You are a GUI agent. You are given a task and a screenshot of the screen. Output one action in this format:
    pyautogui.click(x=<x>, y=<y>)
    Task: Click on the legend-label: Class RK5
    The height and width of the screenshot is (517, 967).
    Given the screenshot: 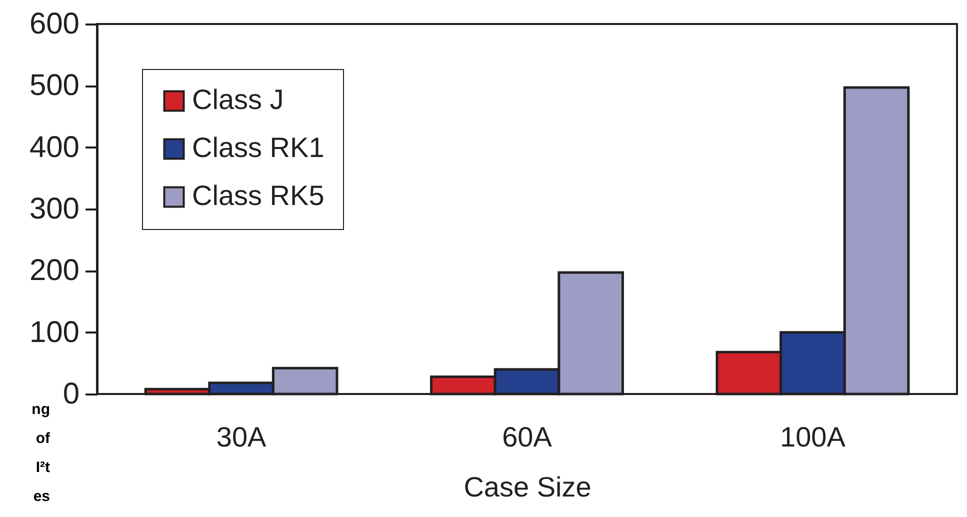 What is the action you would take?
    pyautogui.click(x=258, y=195)
    